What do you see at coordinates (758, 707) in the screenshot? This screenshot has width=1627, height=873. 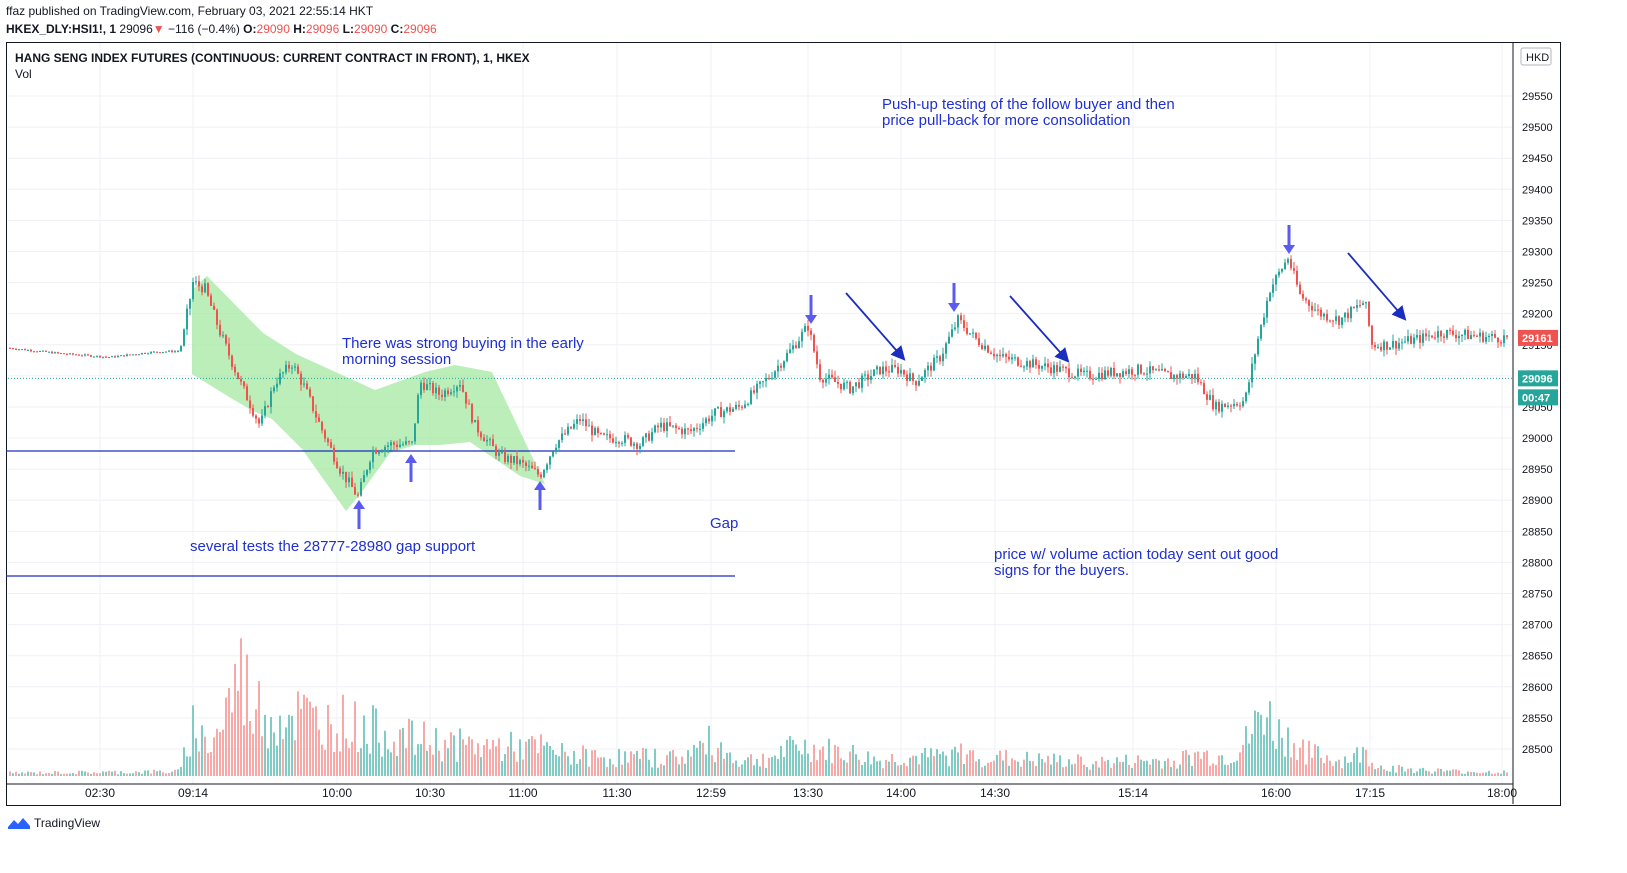 I see `volume-bars` at bounding box center [758, 707].